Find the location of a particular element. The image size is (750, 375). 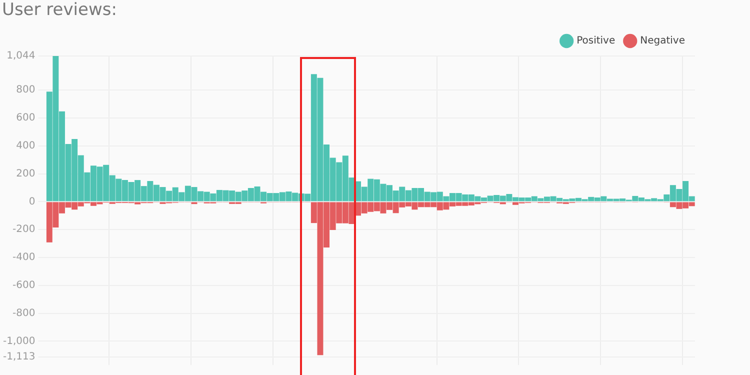

y-tick-label: 200 is located at coordinates (26, 174).